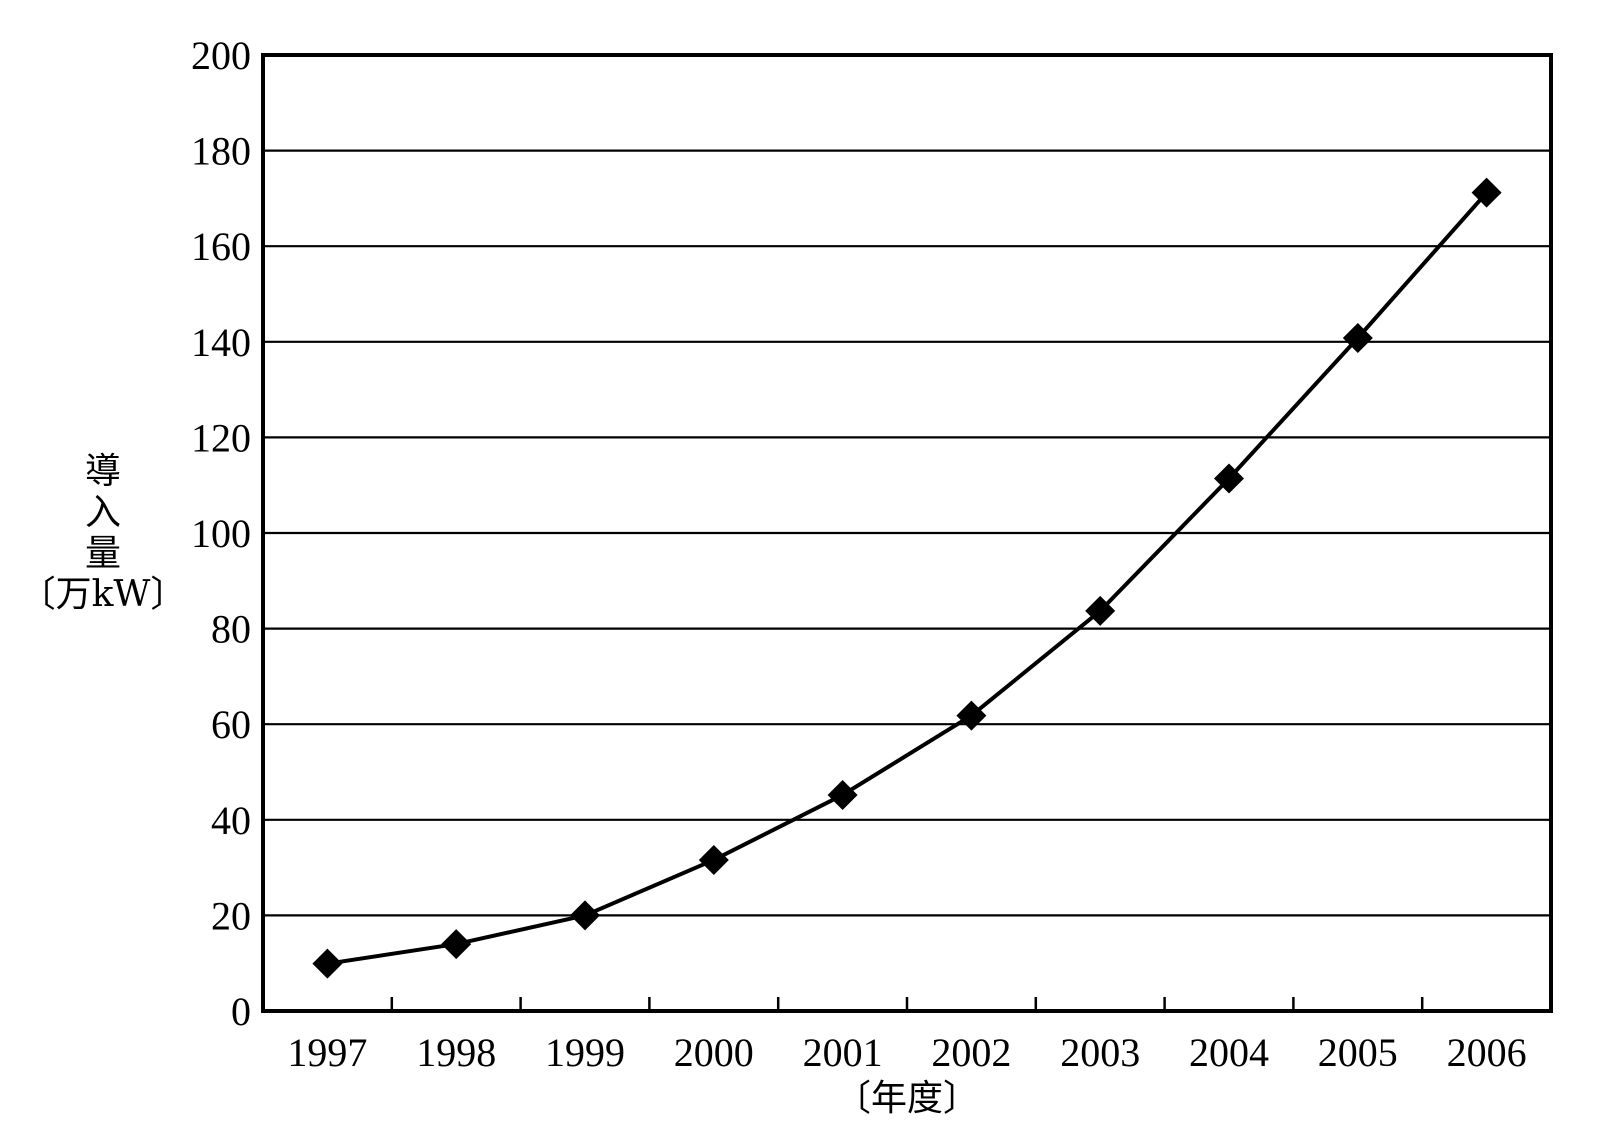  I want to click on y-axis-title-line: 入, so click(103, 512).